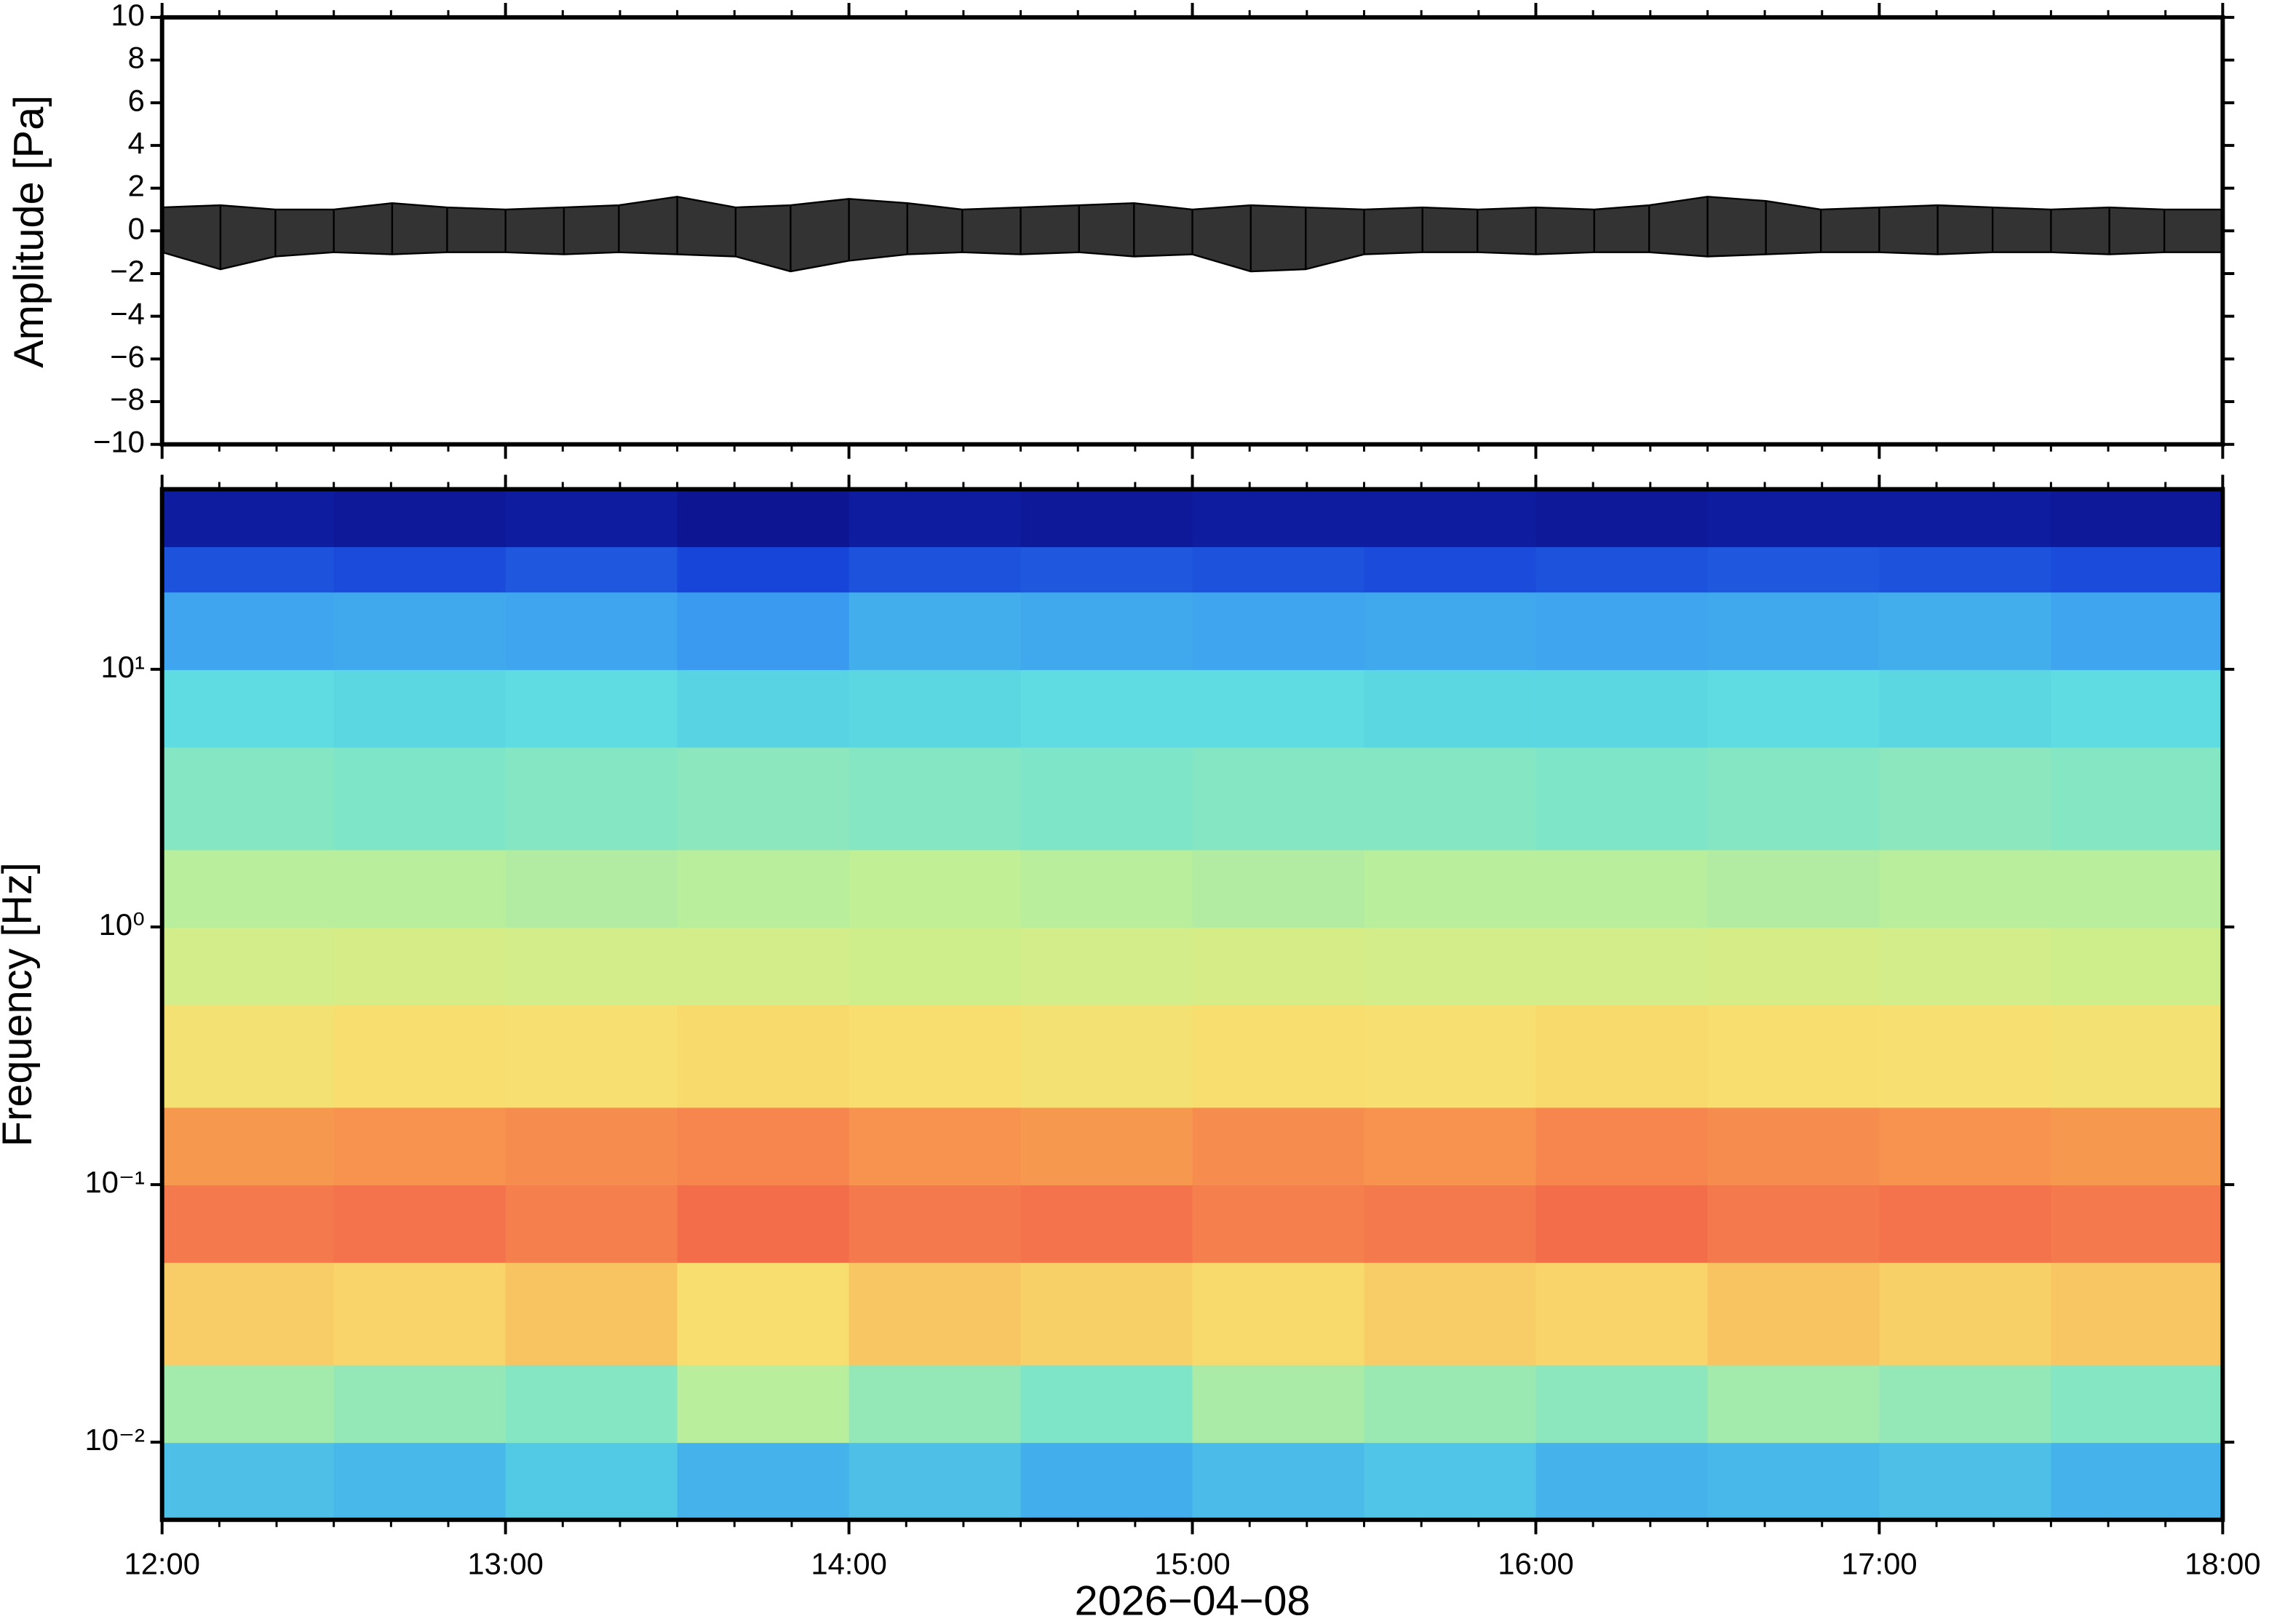  What do you see at coordinates (114, 1182) in the screenshot?
I see `y-tick-label: 10⁻¹` at bounding box center [114, 1182].